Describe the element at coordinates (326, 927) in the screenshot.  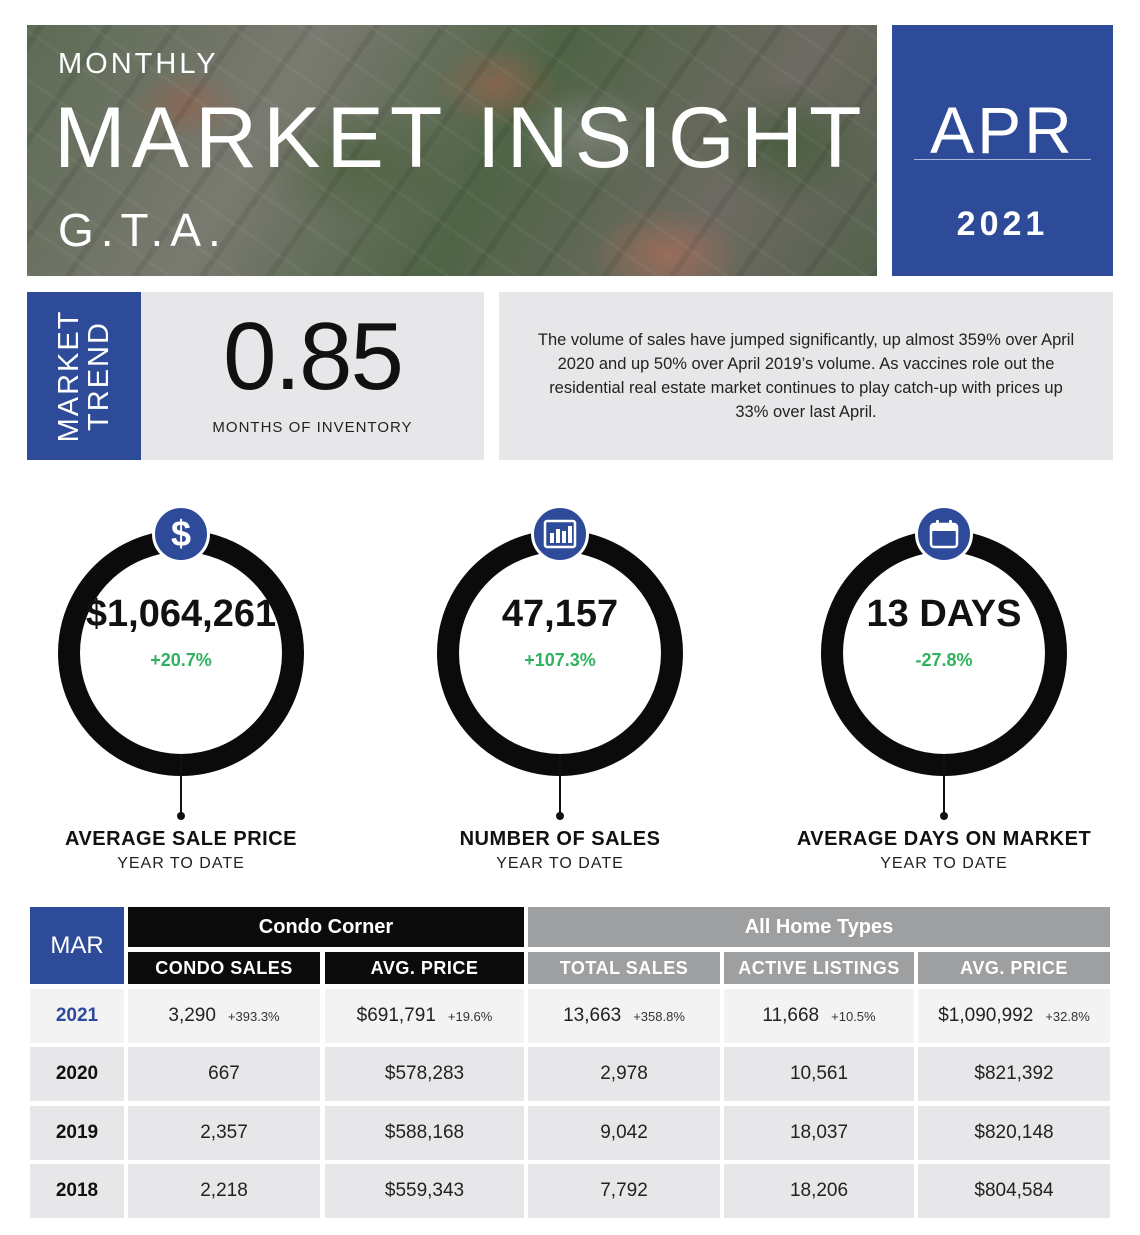
I see `group-header-condo-corner: Condo Corner` at that location.